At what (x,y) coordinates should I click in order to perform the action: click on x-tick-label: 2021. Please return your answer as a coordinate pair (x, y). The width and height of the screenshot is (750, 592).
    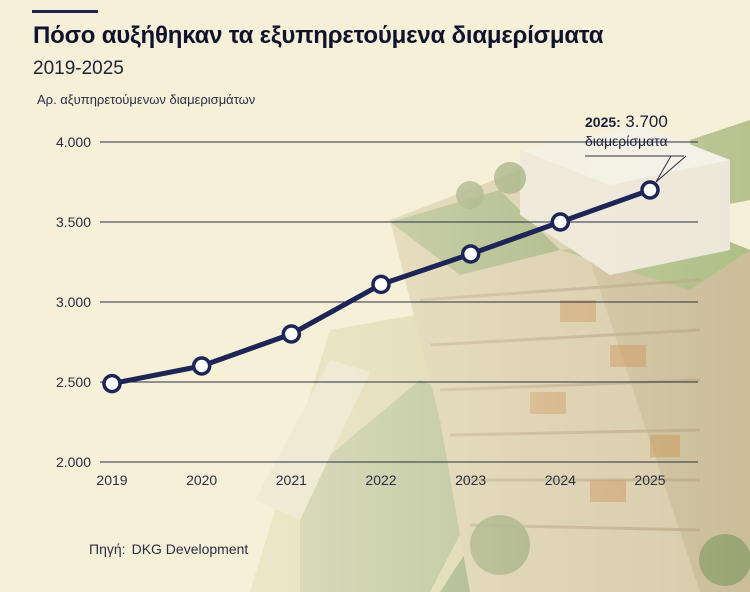
    Looking at the image, I should click on (291, 480).